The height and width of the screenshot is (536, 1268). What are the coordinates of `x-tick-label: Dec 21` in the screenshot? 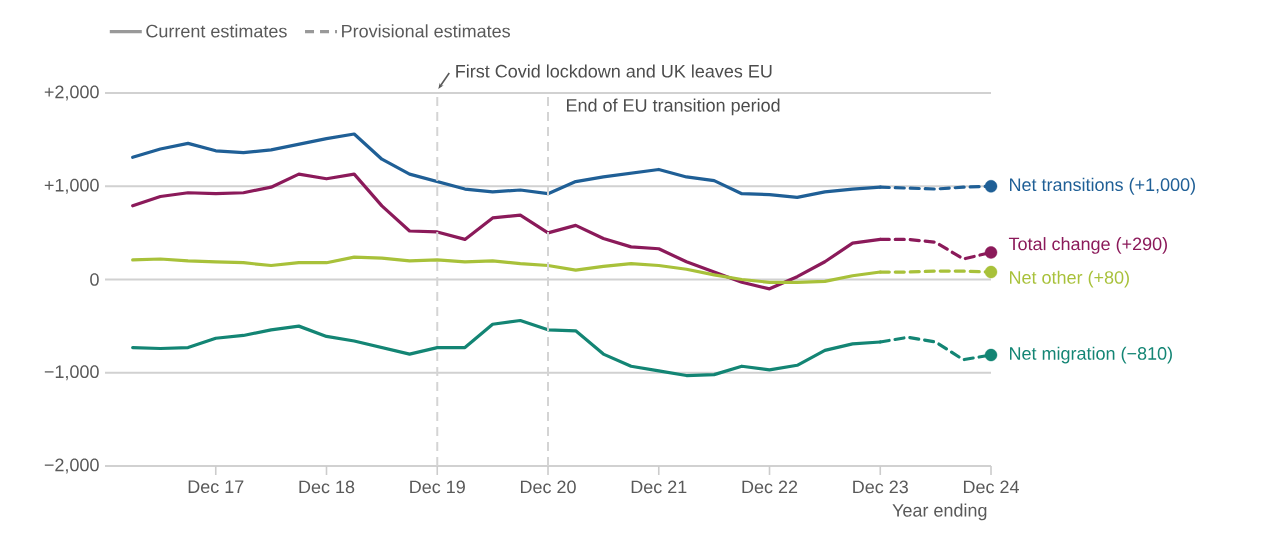 It's located at (659, 487).